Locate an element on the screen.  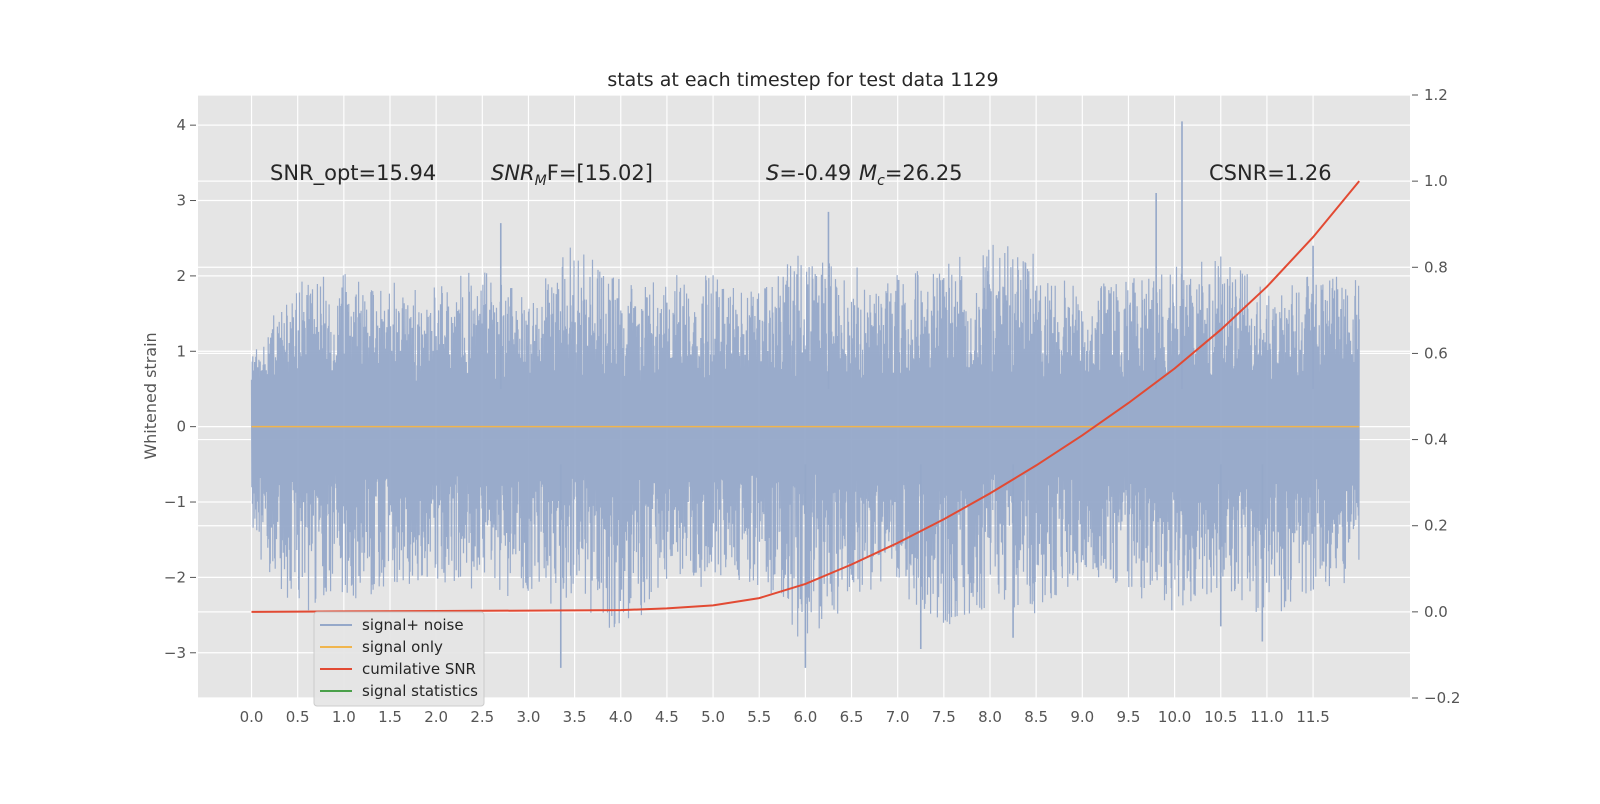
x-tick-label: 0.0 is located at coordinates (252, 717).